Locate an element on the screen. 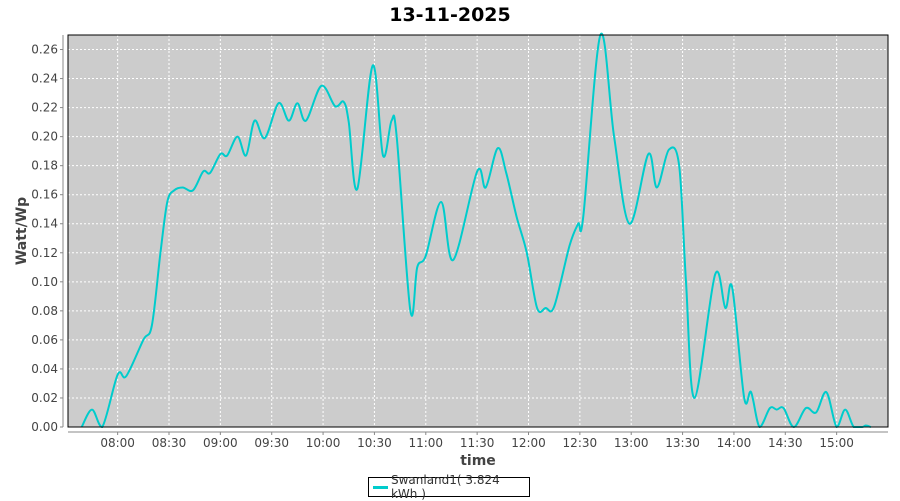 The height and width of the screenshot is (501, 900). y-tick-label: 0.14 is located at coordinates (44, 224).